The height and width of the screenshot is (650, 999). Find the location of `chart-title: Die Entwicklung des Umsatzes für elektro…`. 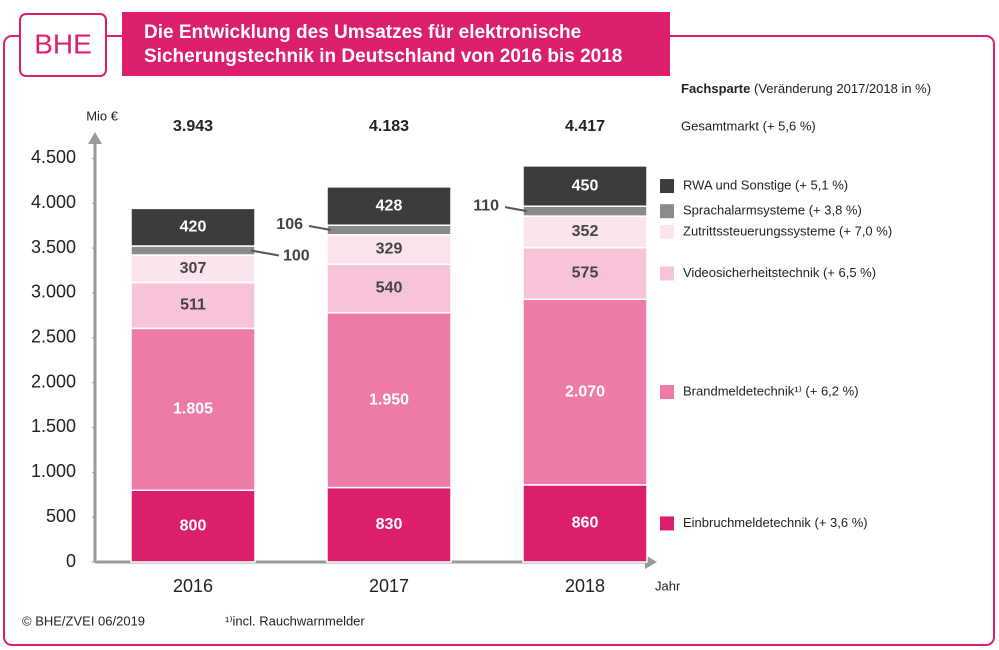

chart-title: Die Entwicklung des Umsatzes für elektro… is located at coordinates (362, 32).